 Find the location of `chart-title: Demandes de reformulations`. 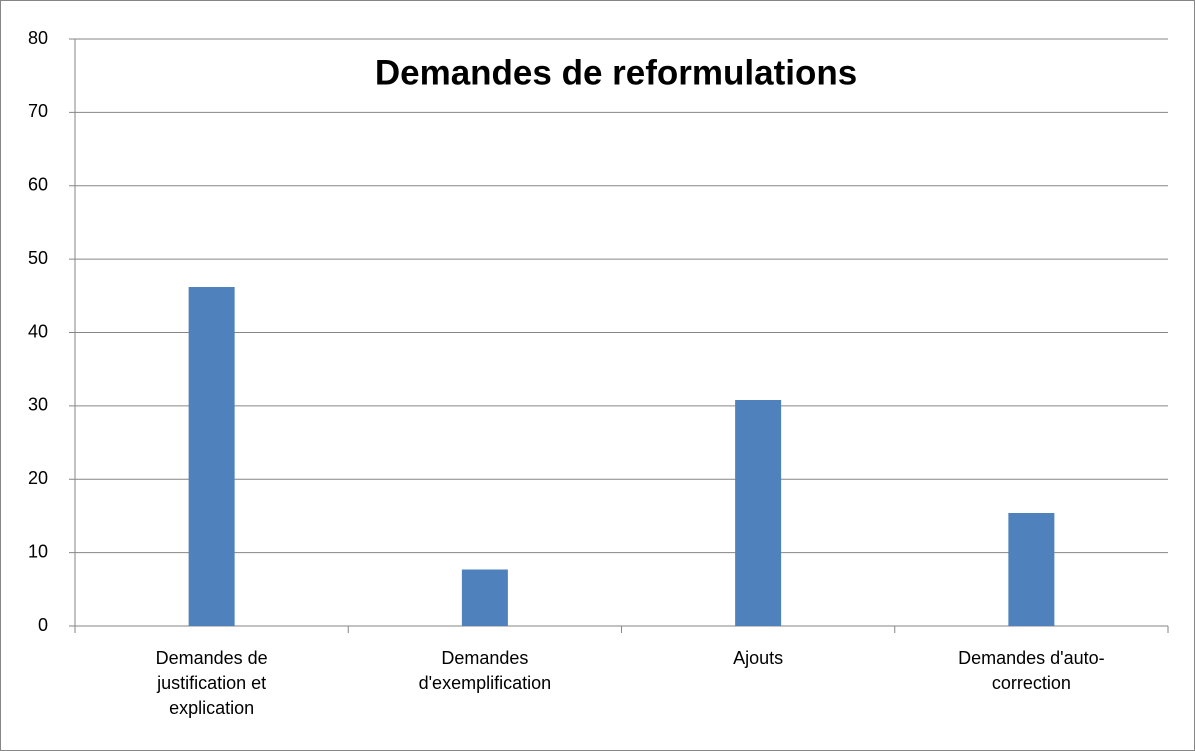

chart-title: Demandes de reformulations is located at coordinates (616, 72).